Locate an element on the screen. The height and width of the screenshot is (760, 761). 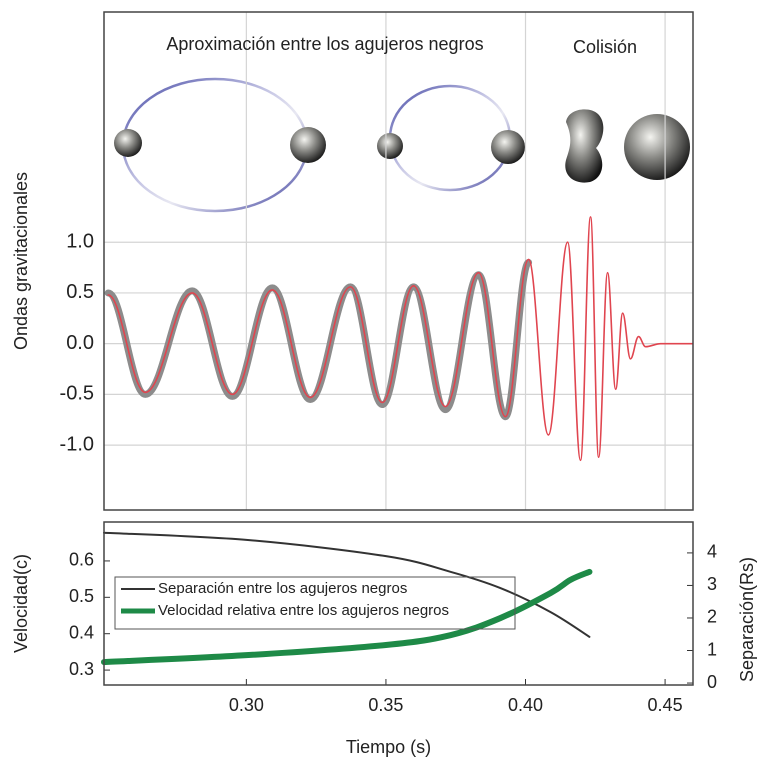
y2-axis-label: Separación(Rs) is located at coordinates (747, 619).